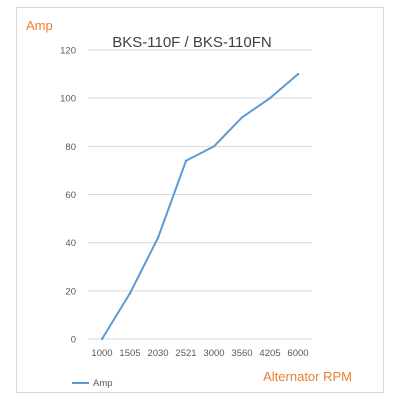 This screenshot has height=400, width=400. I want to click on x-tick-label: 1000, so click(101, 353).